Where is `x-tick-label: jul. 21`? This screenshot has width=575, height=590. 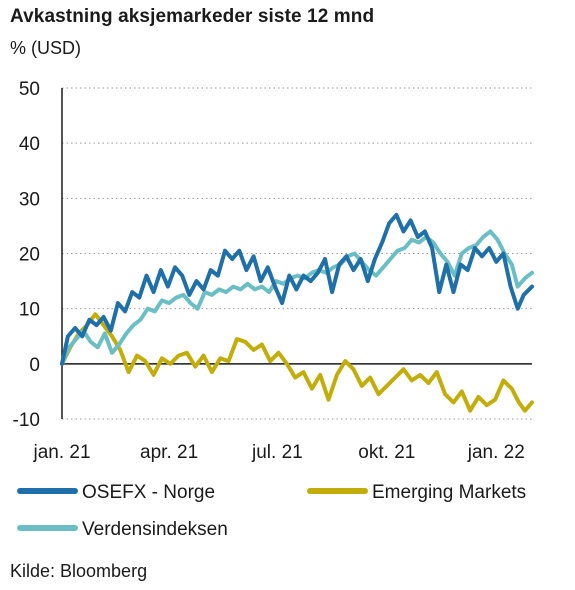
x-tick-label: jul. 21 is located at coordinates (277, 452).